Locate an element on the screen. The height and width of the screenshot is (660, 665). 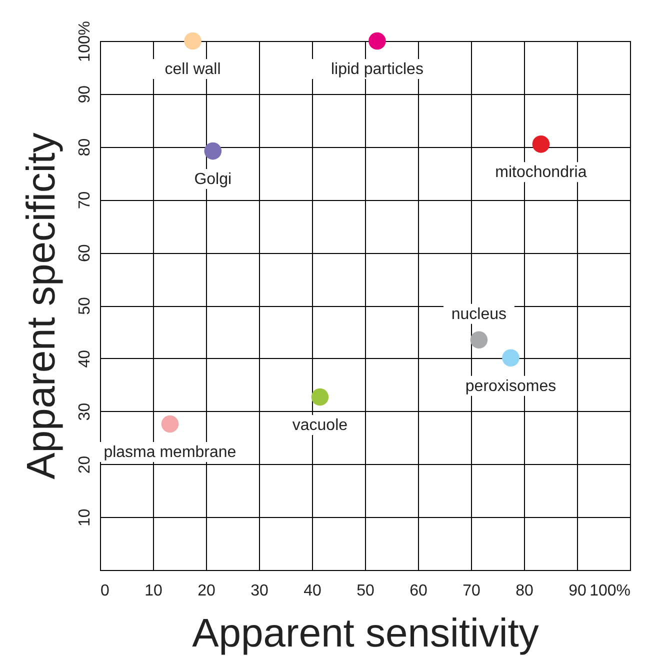
x-tick-label: 80 is located at coordinates (525, 591).